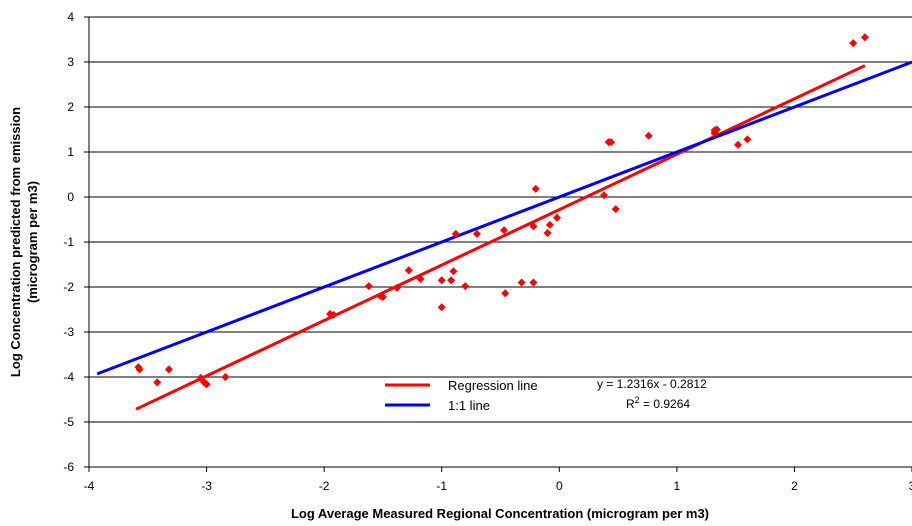 The width and height of the screenshot is (912, 526). I want to click on y-tick-label: -2, so click(68, 287).